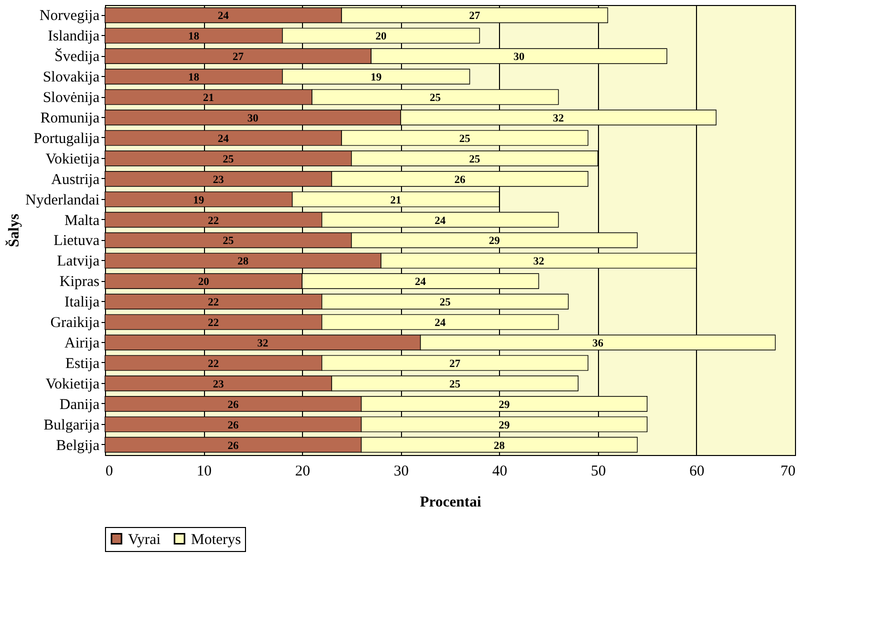 The image size is (895, 638). What do you see at coordinates (401, 472) in the screenshot?
I see `x-tick-label: 30` at bounding box center [401, 472].